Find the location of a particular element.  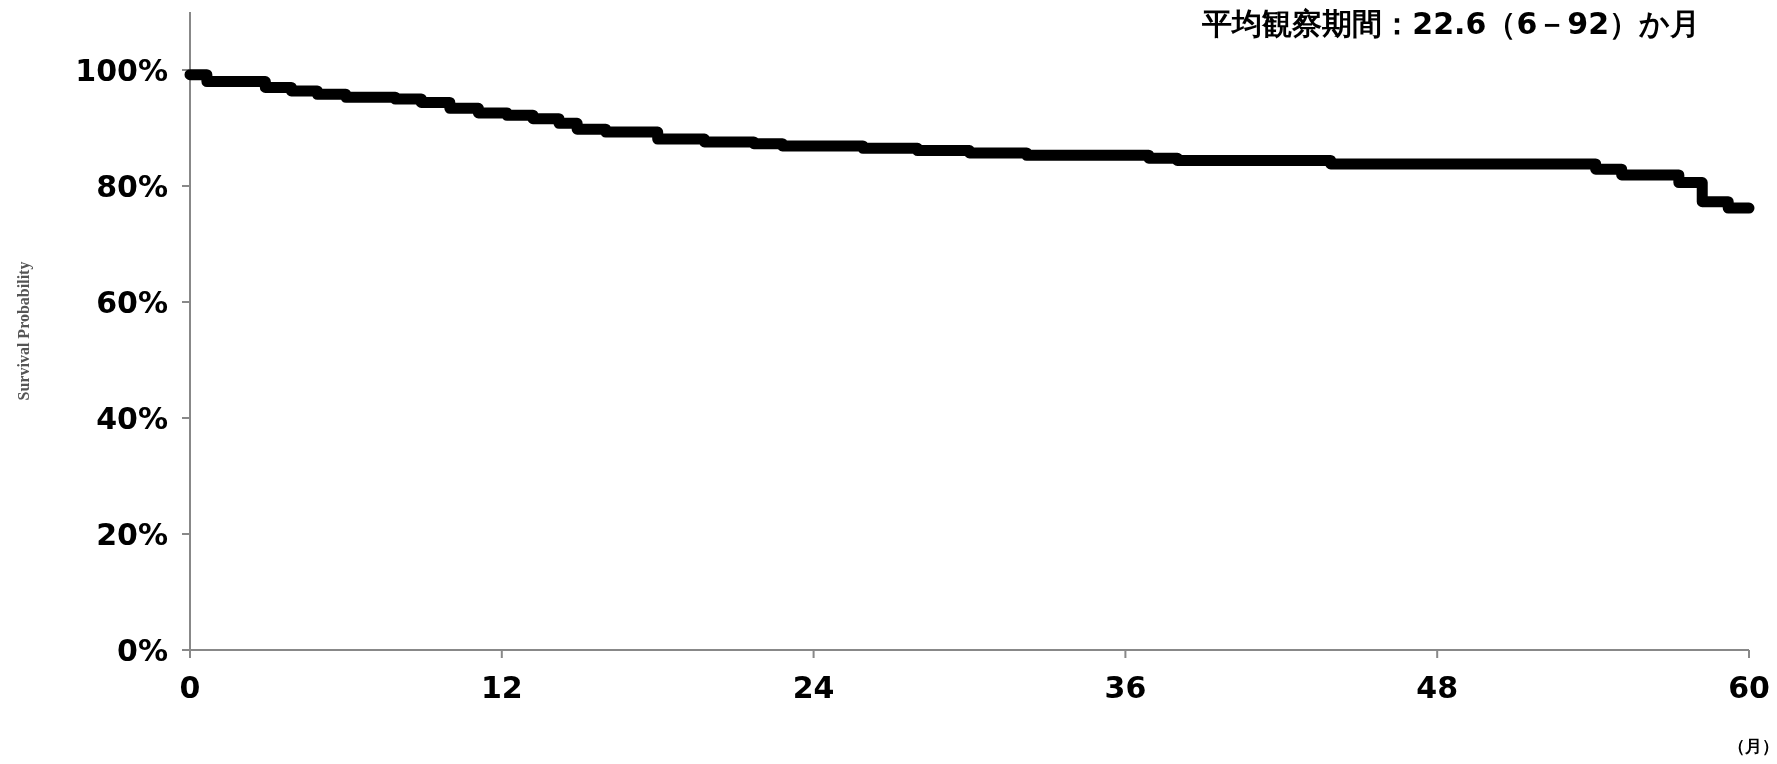

x-tick-label: 24 is located at coordinates (813, 687).